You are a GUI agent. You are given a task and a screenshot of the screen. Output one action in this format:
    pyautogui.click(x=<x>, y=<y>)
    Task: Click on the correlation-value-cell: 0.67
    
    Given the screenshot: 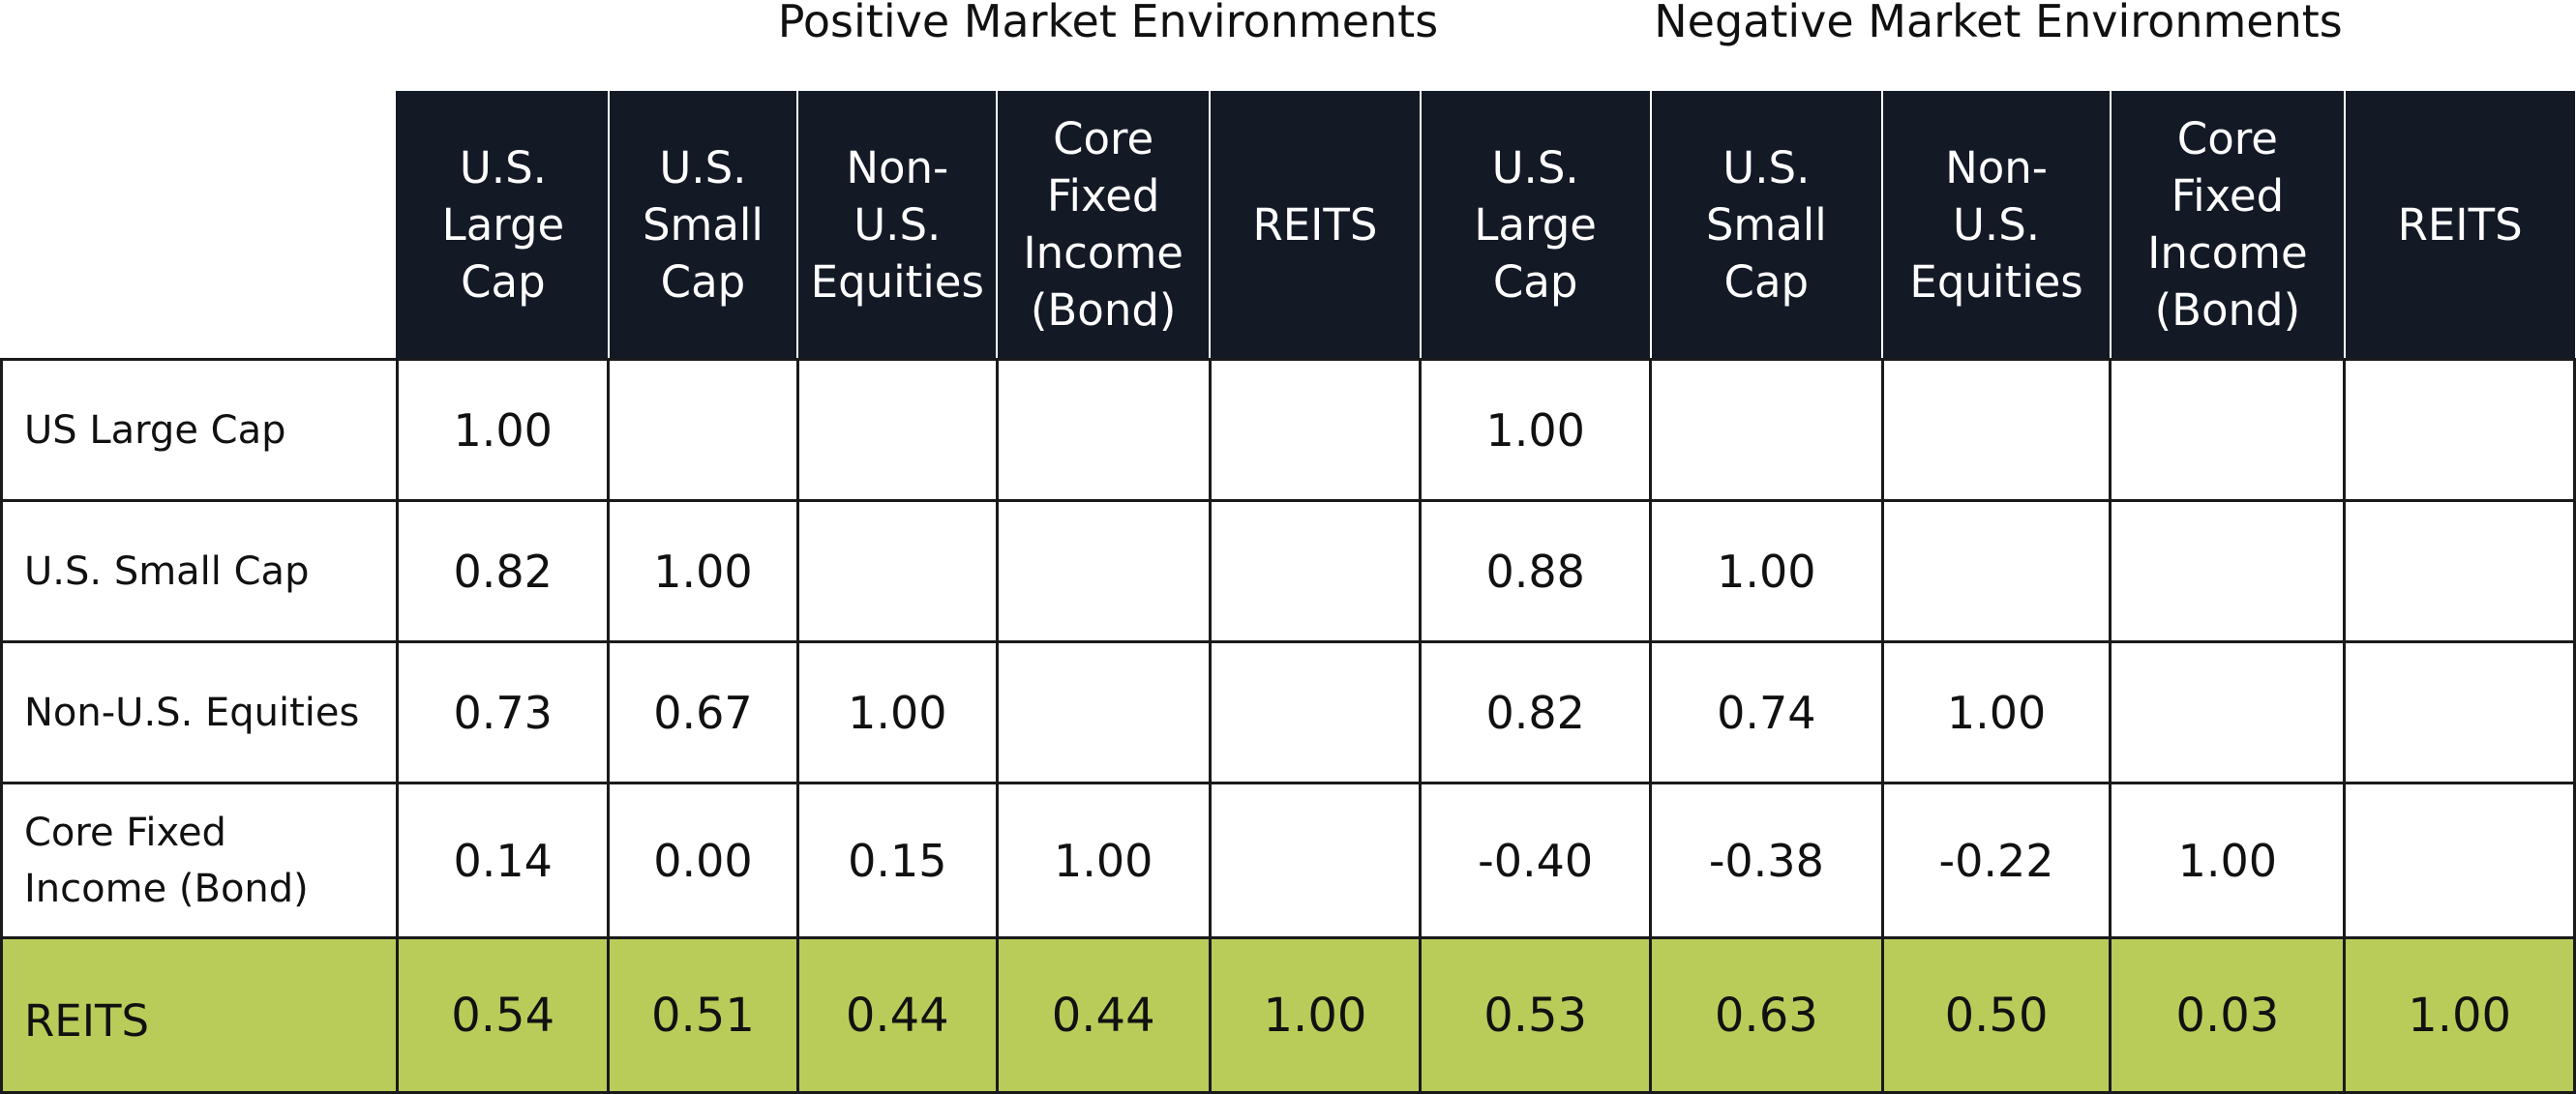 What is the action you would take?
    pyautogui.click(x=703, y=712)
    